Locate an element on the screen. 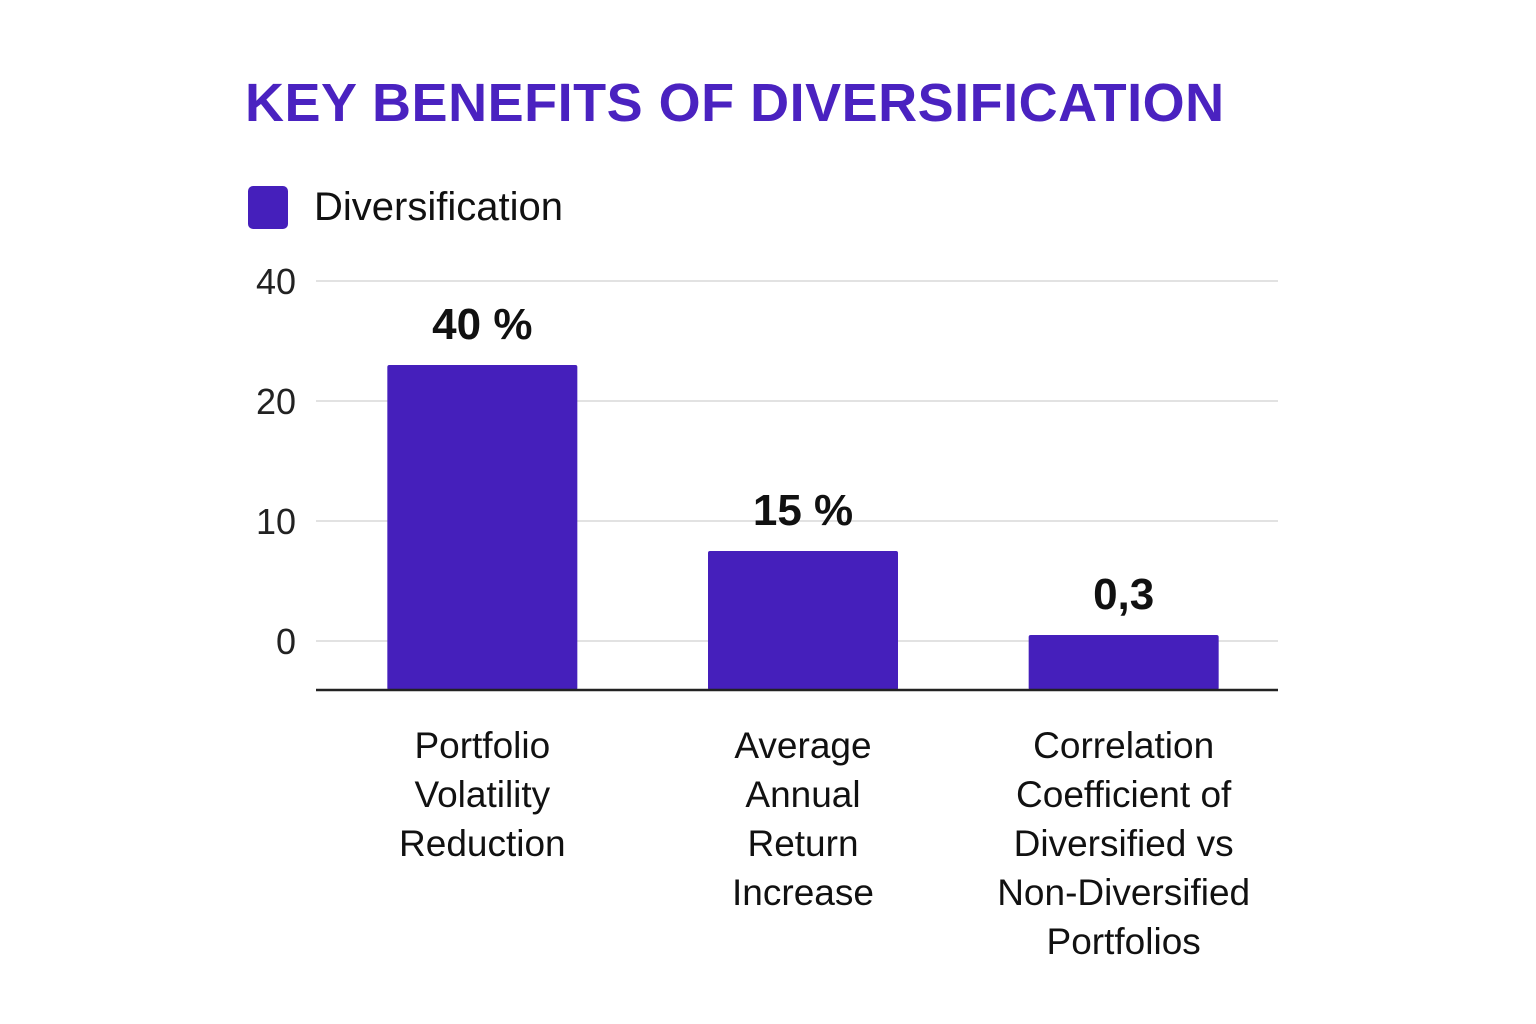  x-tick-label: Non-Diversified is located at coordinates (1123, 892).